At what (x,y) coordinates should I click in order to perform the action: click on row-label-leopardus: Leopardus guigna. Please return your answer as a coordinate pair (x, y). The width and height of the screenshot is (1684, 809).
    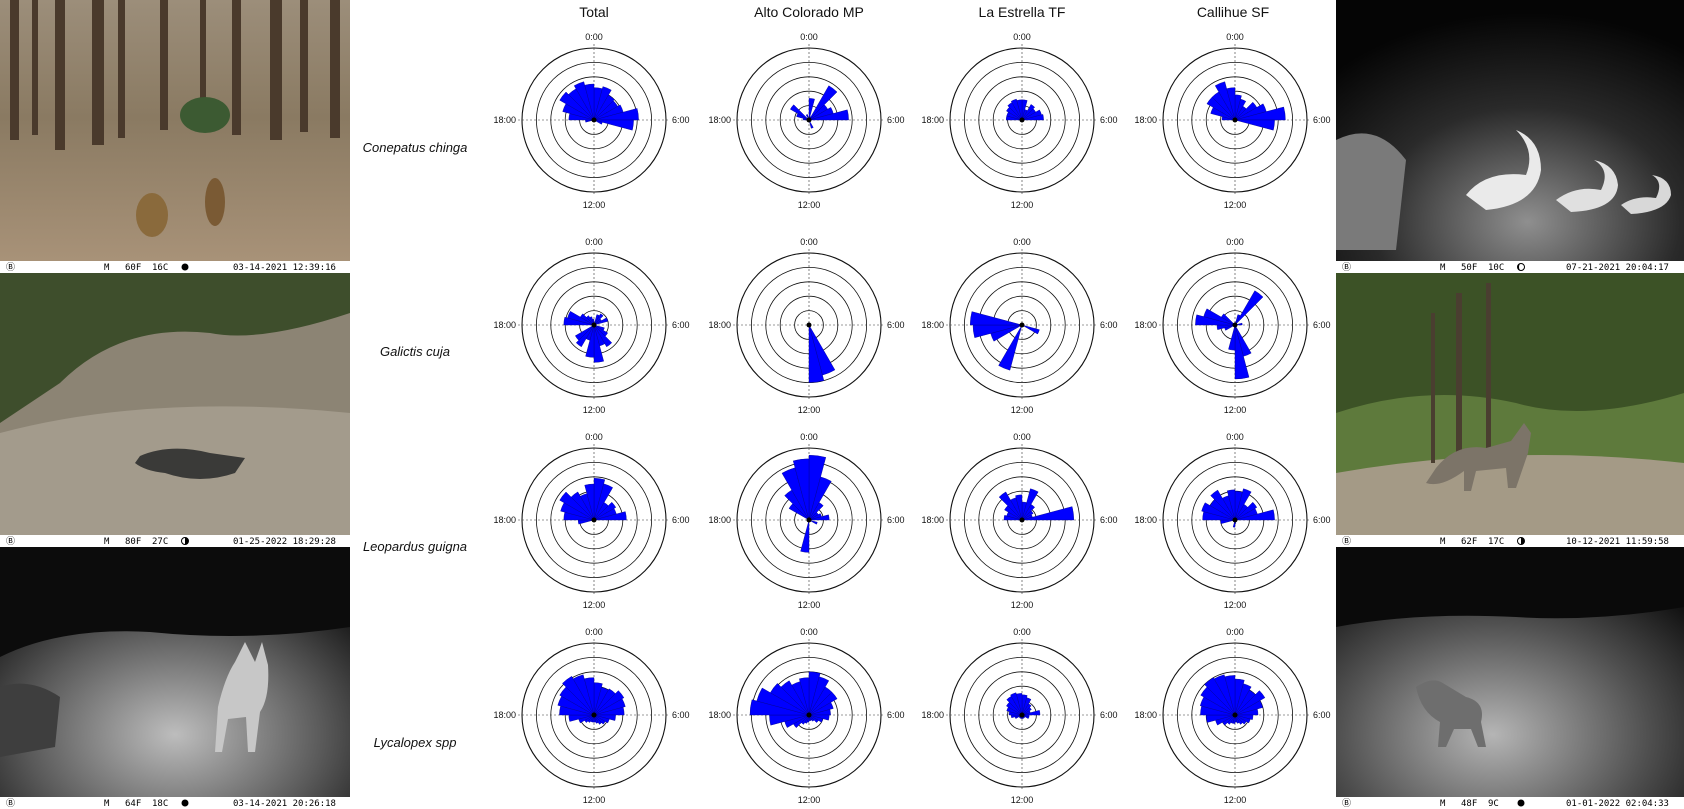
    Looking at the image, I should click on (415, 546).